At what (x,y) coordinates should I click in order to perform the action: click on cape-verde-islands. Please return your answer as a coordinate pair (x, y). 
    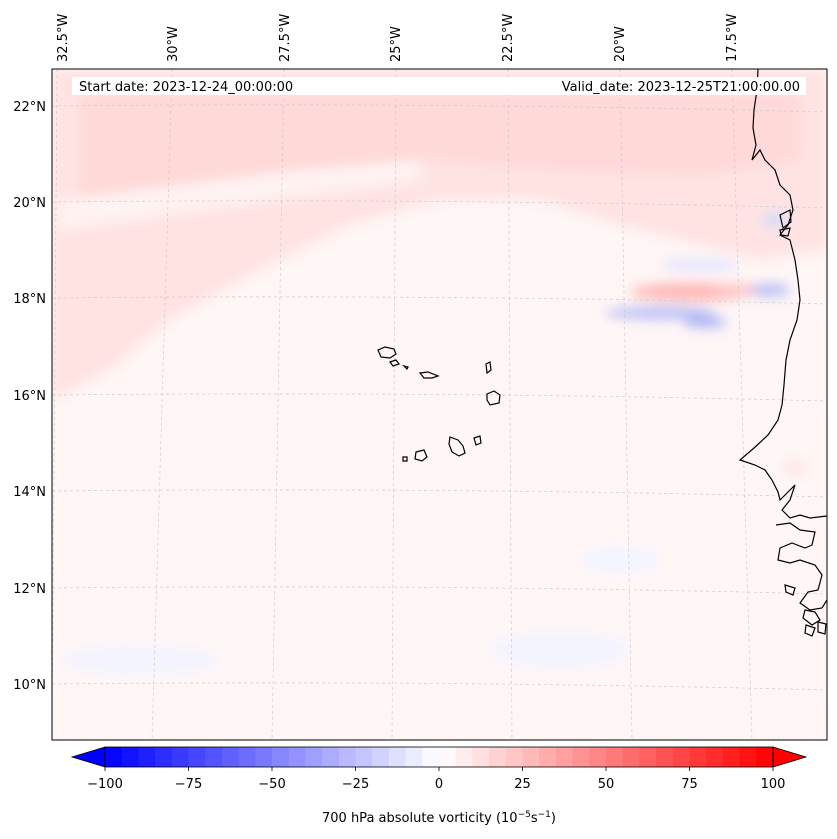
    Looking at the image, I should click on (439, 404).